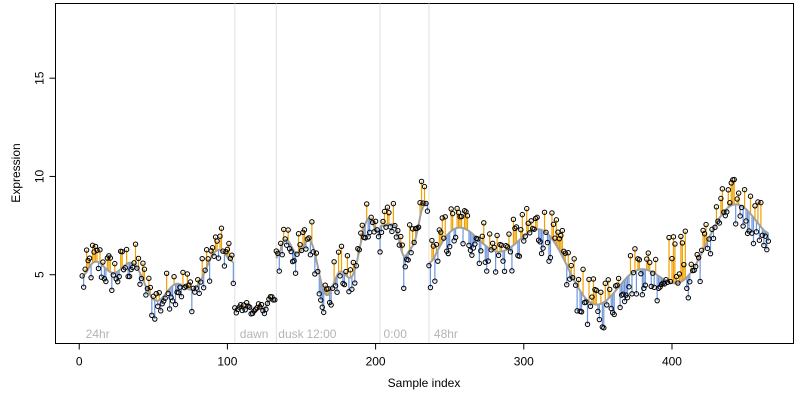  I want to click on period-label: dusk, so click(291, 334).